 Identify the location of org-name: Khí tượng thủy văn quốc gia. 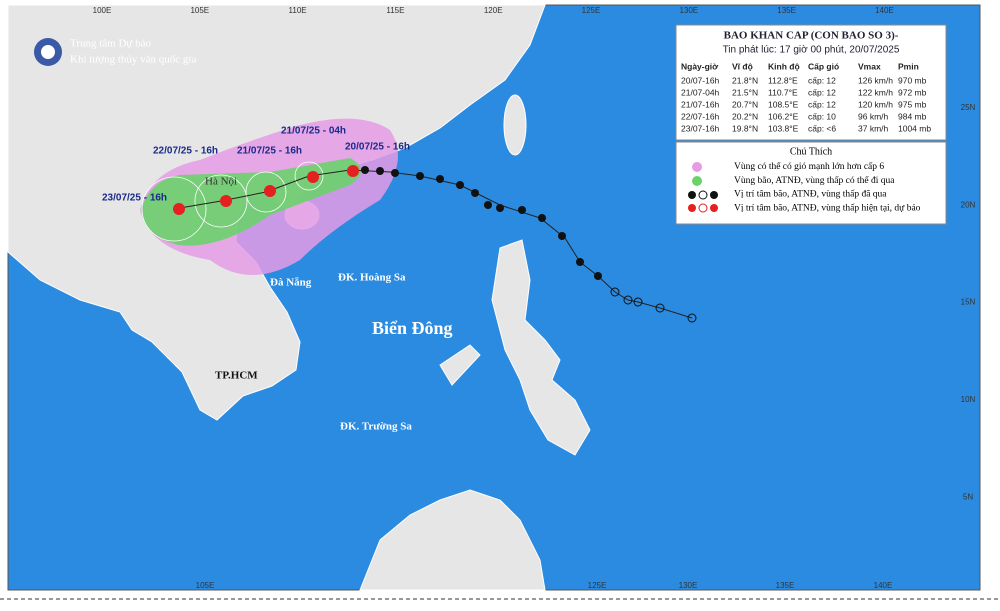
(133, 60).